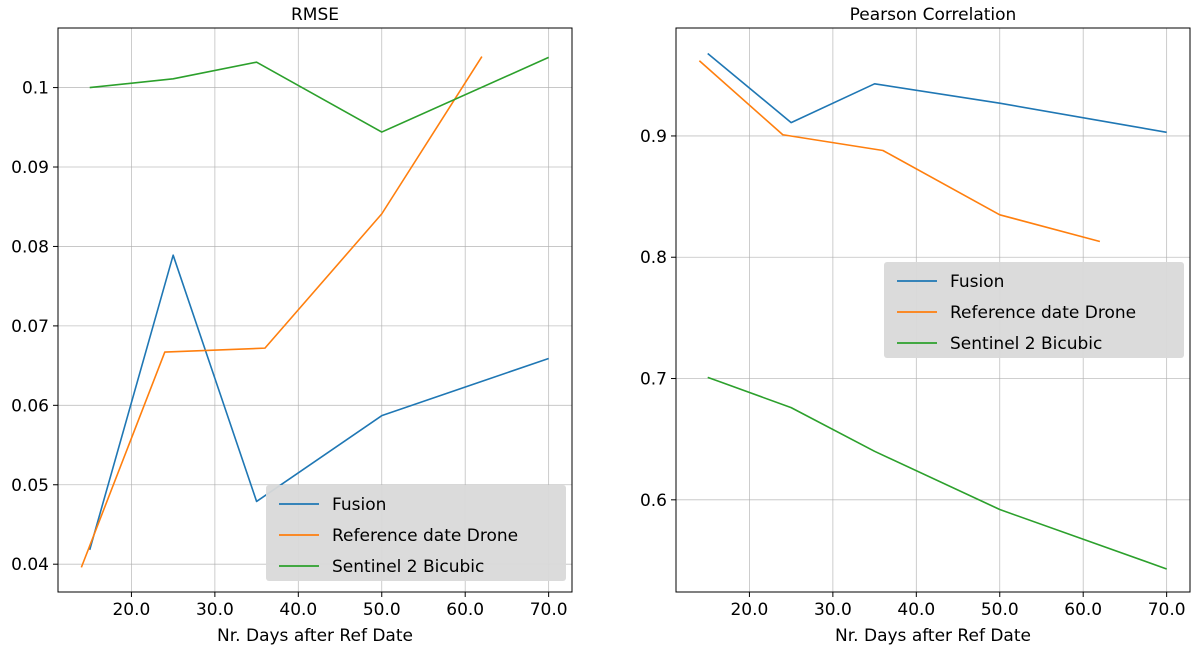  What do you see at coordinates (653, 501) in the screenshot?
I see `pearson-y-tick-label: 0.6` at bounding box center [653, 501].